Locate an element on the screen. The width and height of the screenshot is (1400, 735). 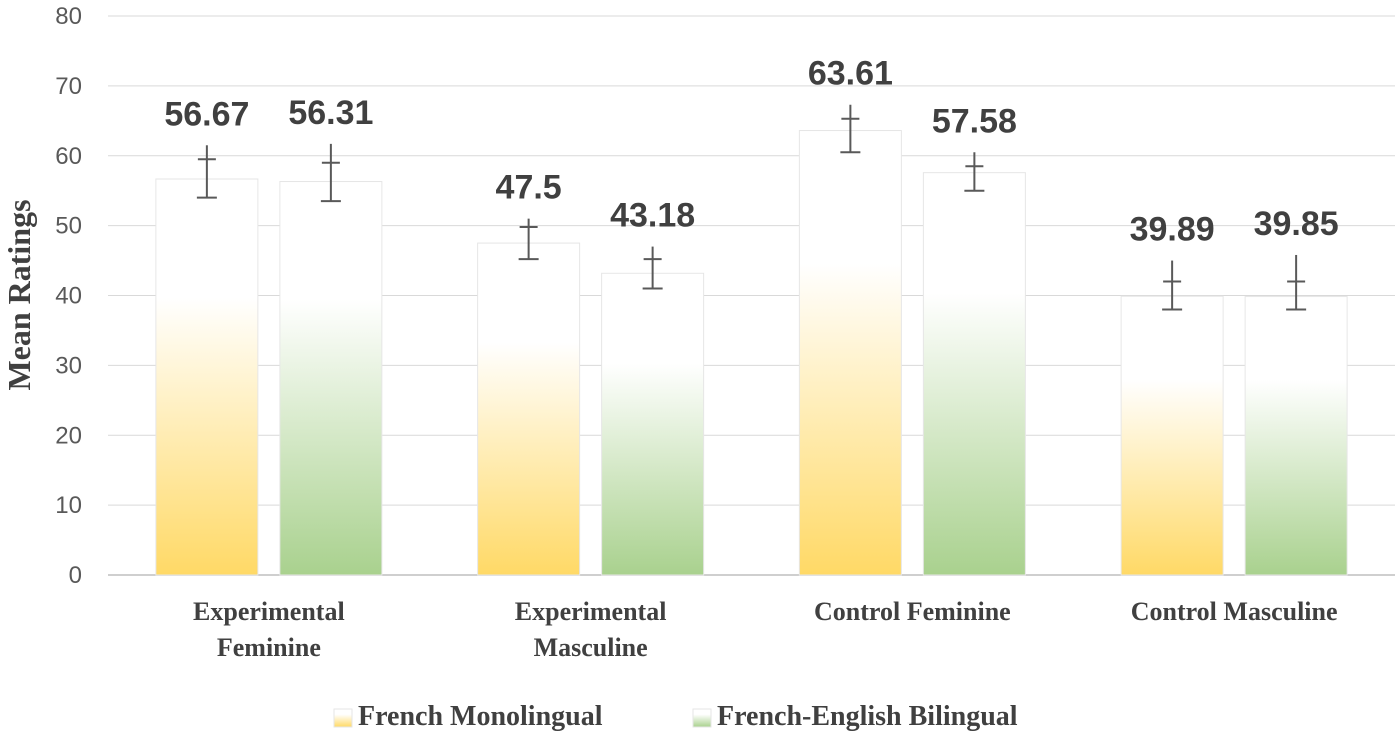
y-tick-label: 40 is located at coordinates (68, 296).